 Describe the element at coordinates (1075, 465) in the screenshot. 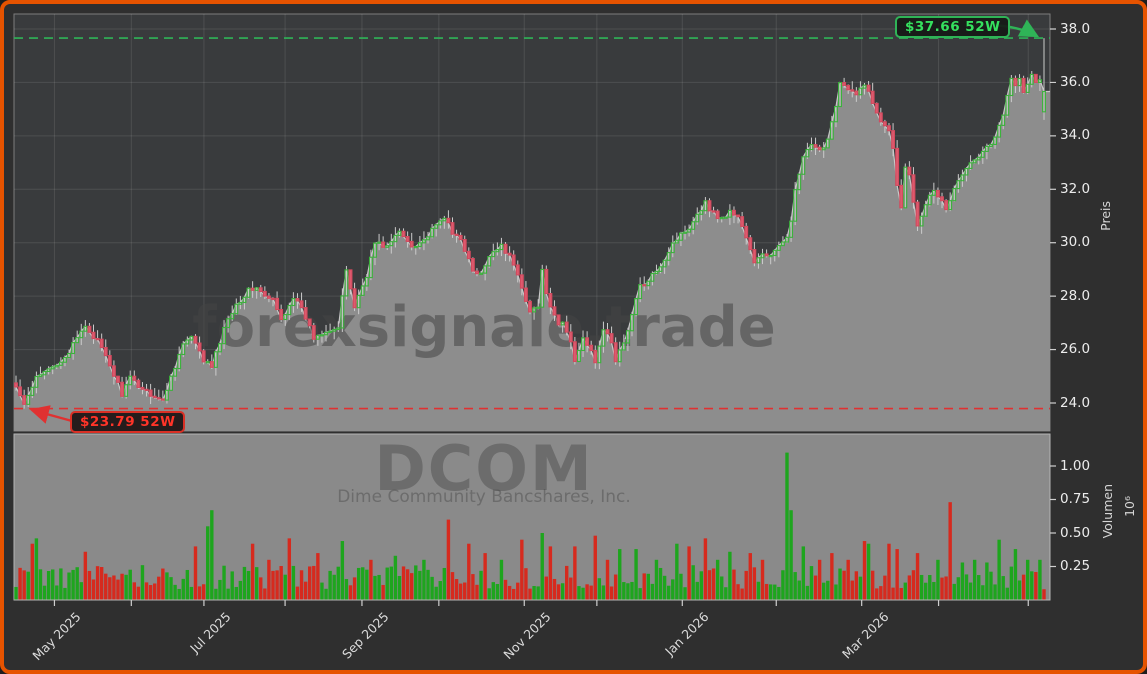

I see `volume-tick-label: 1.00` at that location.